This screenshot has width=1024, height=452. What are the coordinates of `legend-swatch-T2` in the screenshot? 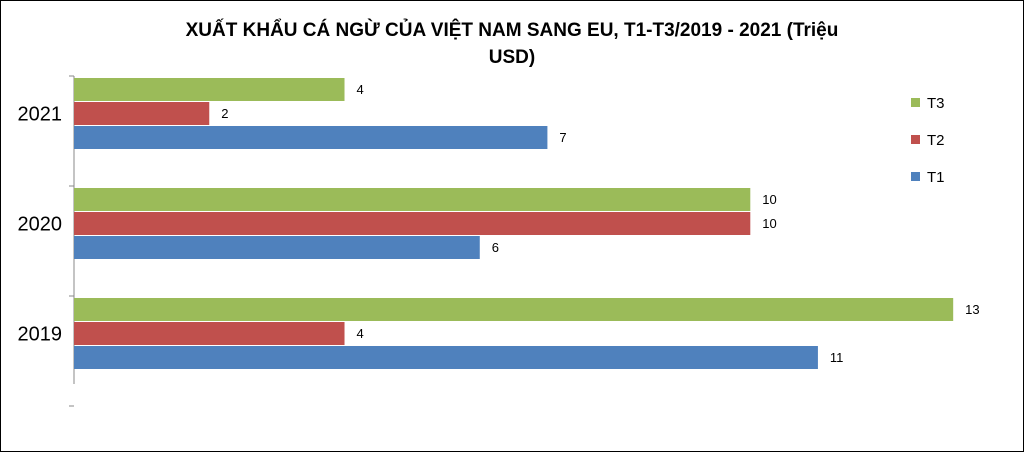 It's located at (915, 139).